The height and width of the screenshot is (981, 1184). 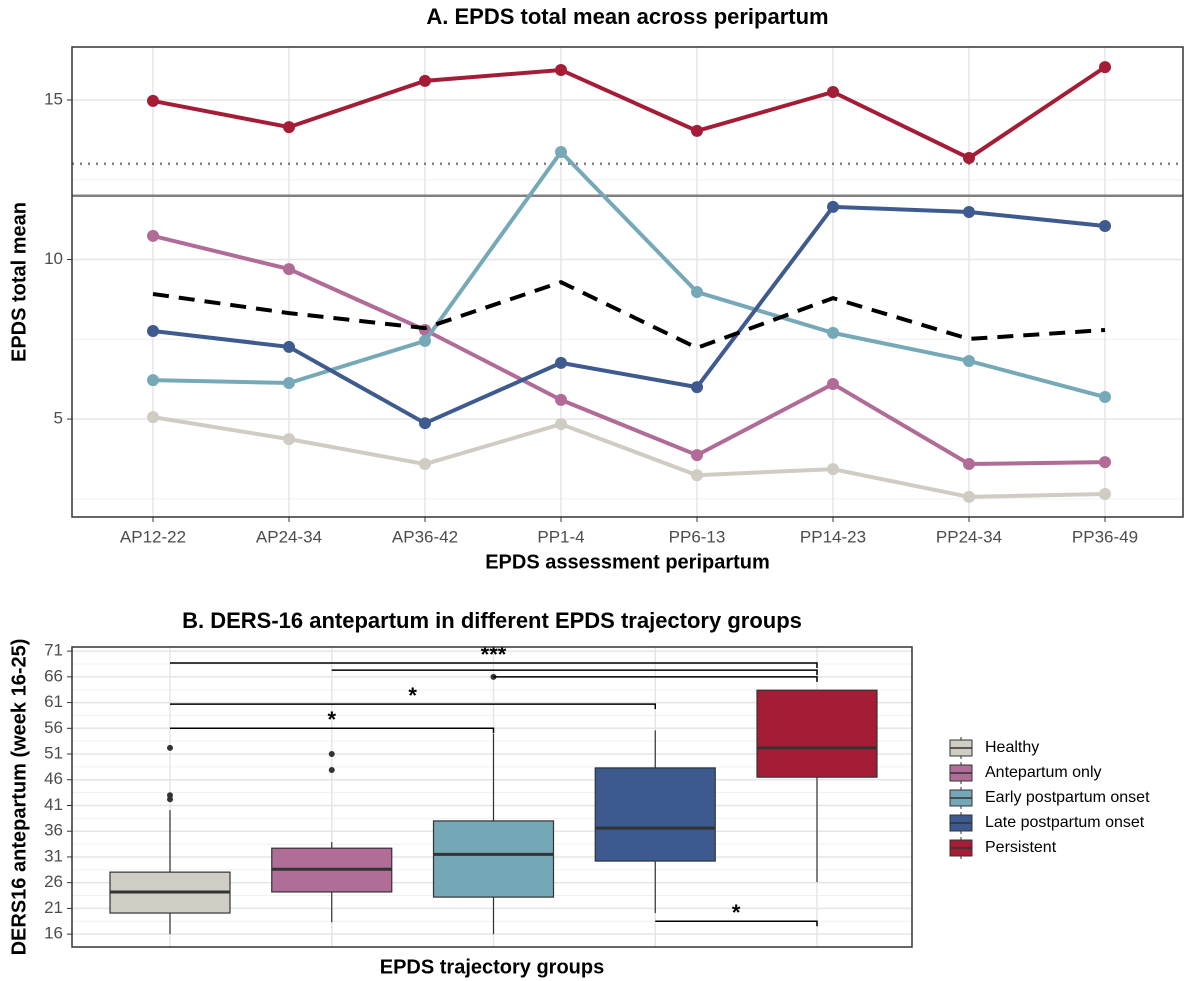 What do you see at coordinates (53, 753) in the screenshot?
I see `y-tick-label: 51` at bounding box center [53, 753].